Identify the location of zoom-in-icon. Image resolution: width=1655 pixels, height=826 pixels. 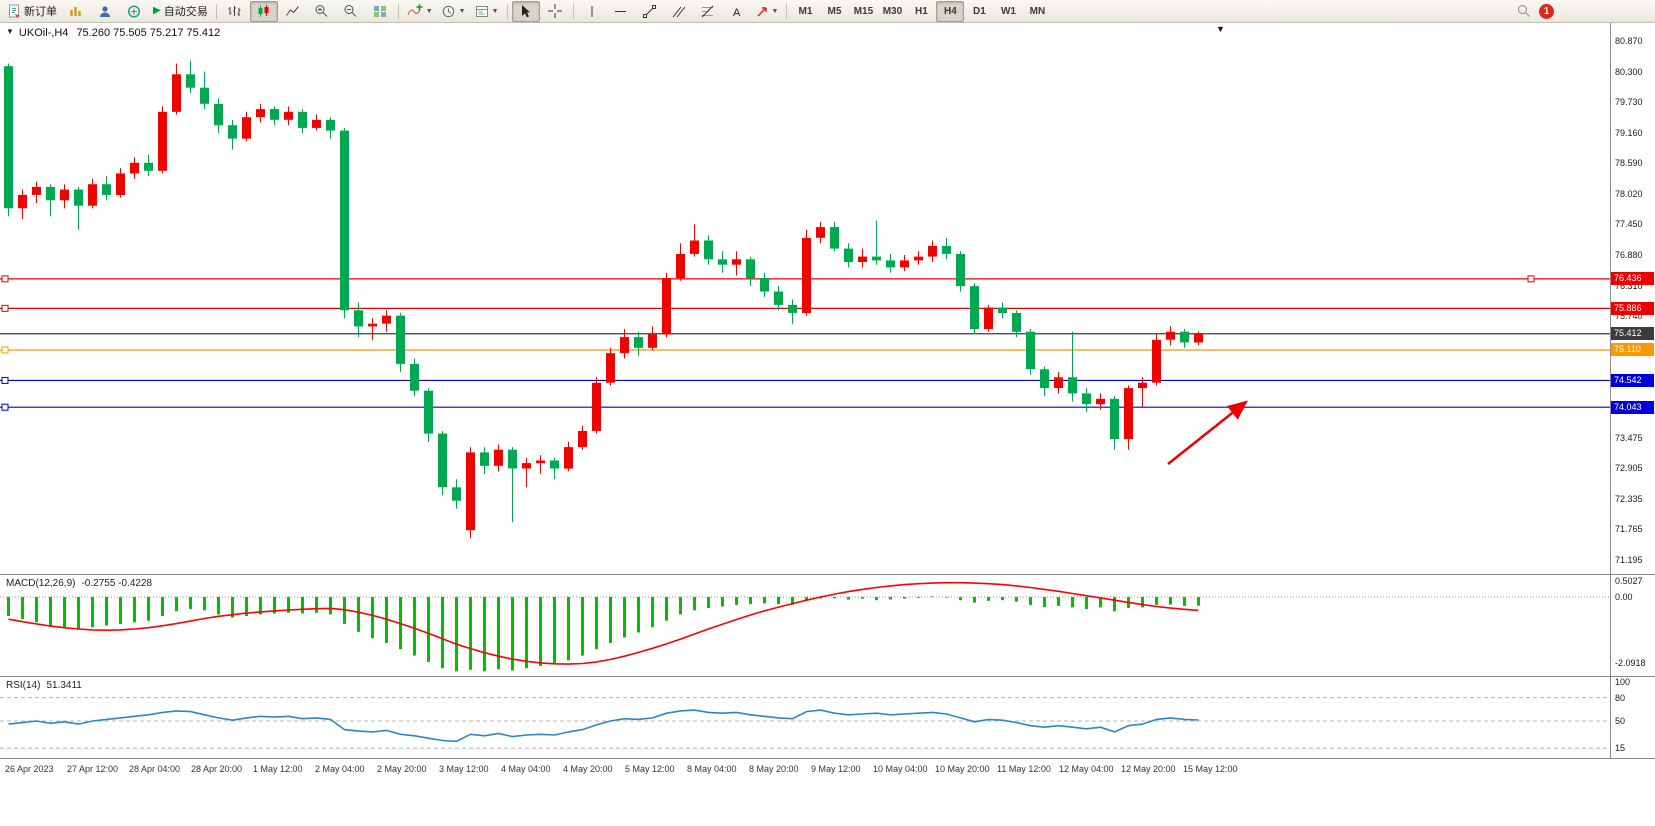
(321, 11).